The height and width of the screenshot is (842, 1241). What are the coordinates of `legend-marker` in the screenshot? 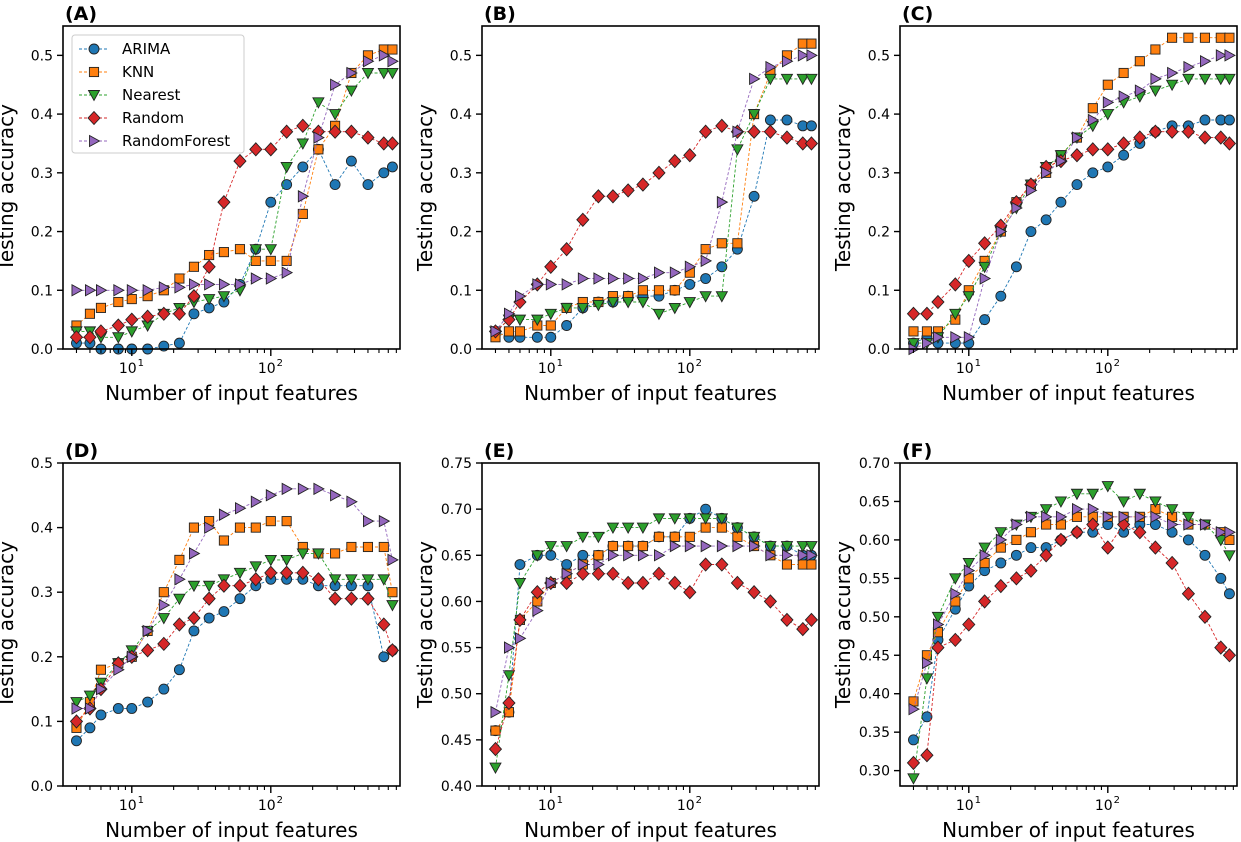 It's located at (94, 49).